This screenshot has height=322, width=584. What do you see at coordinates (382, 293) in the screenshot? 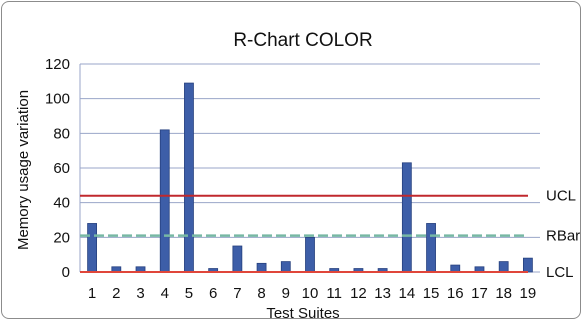
I see `x-tick-label: 13` at bounding box center [382, 293].